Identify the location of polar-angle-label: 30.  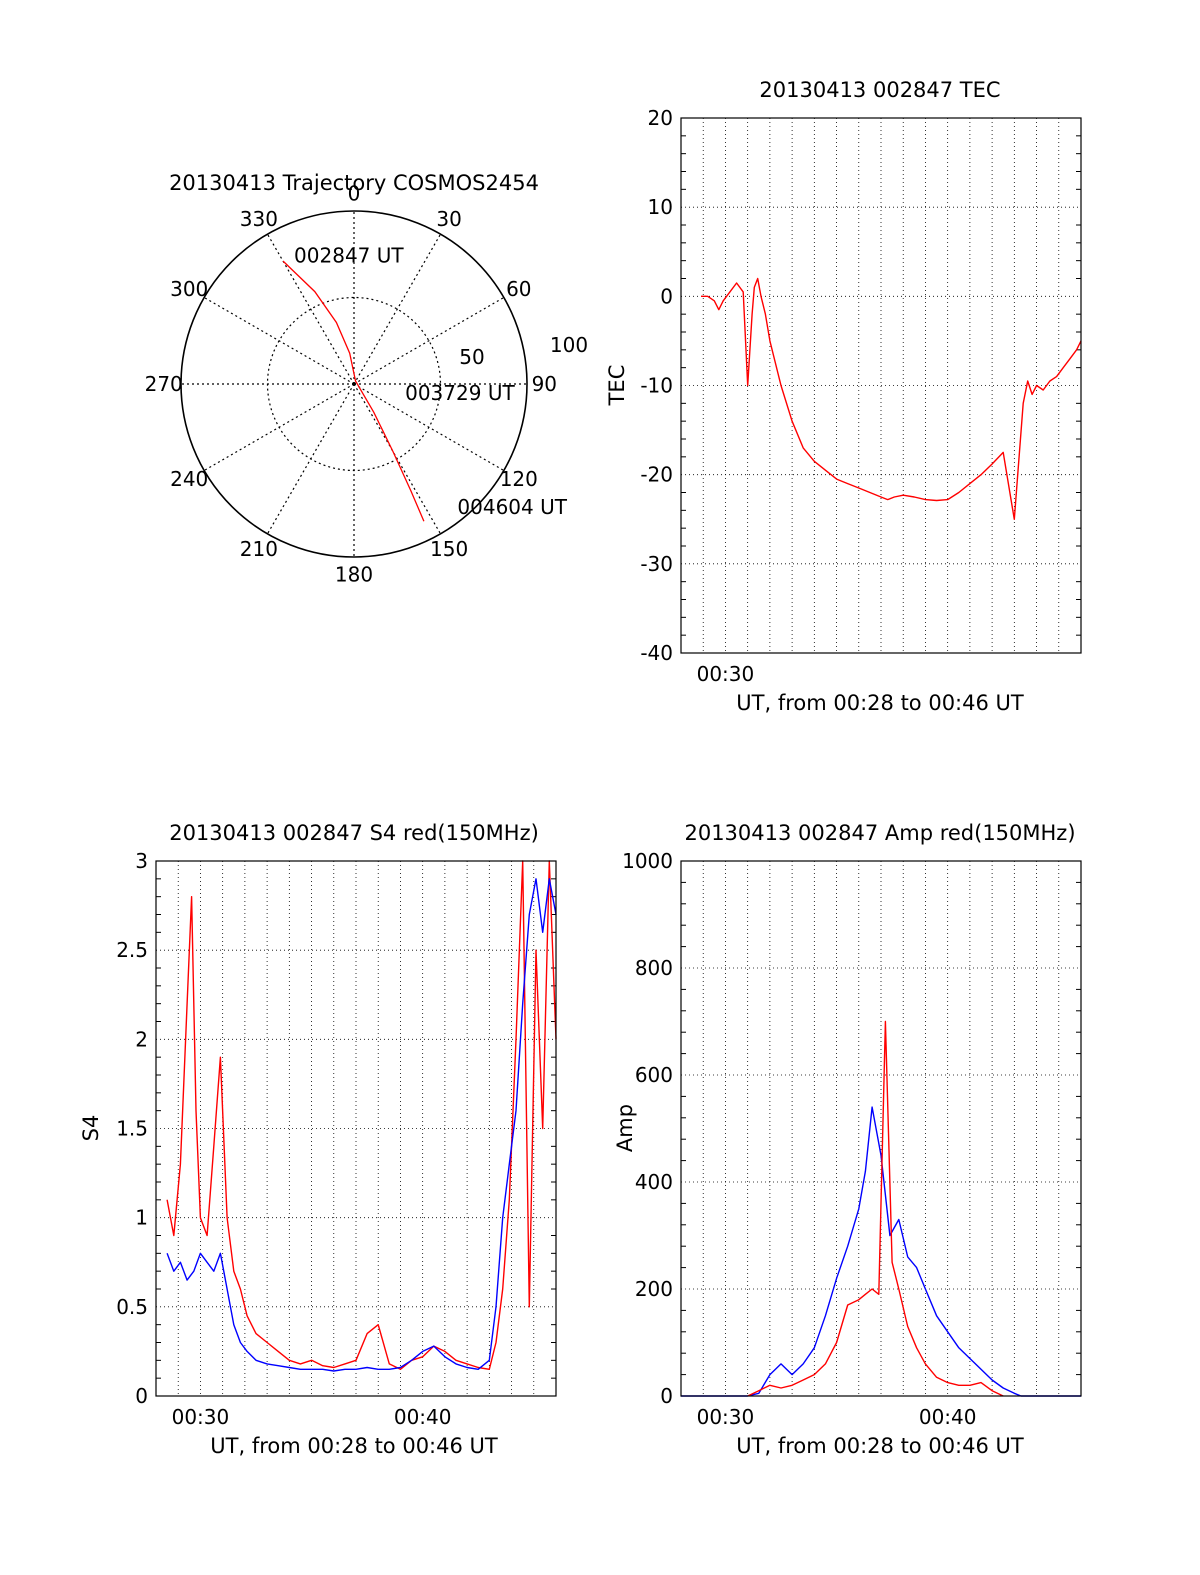
(448, 219).